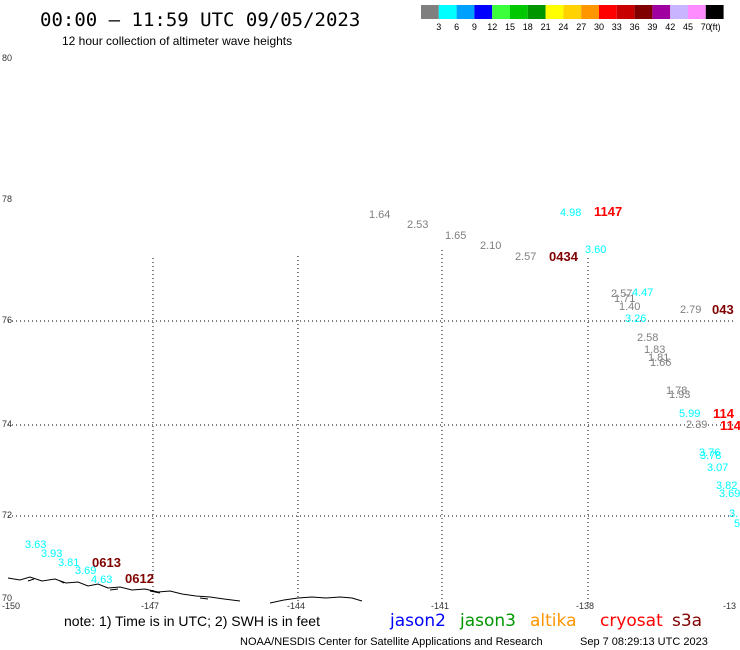 The height and width of the screenshot is (650, 740). What do you see at coordinates (617, 27) in the screenshot?
I see `legend-tick-label: 33` at bounding box center [617, 27].